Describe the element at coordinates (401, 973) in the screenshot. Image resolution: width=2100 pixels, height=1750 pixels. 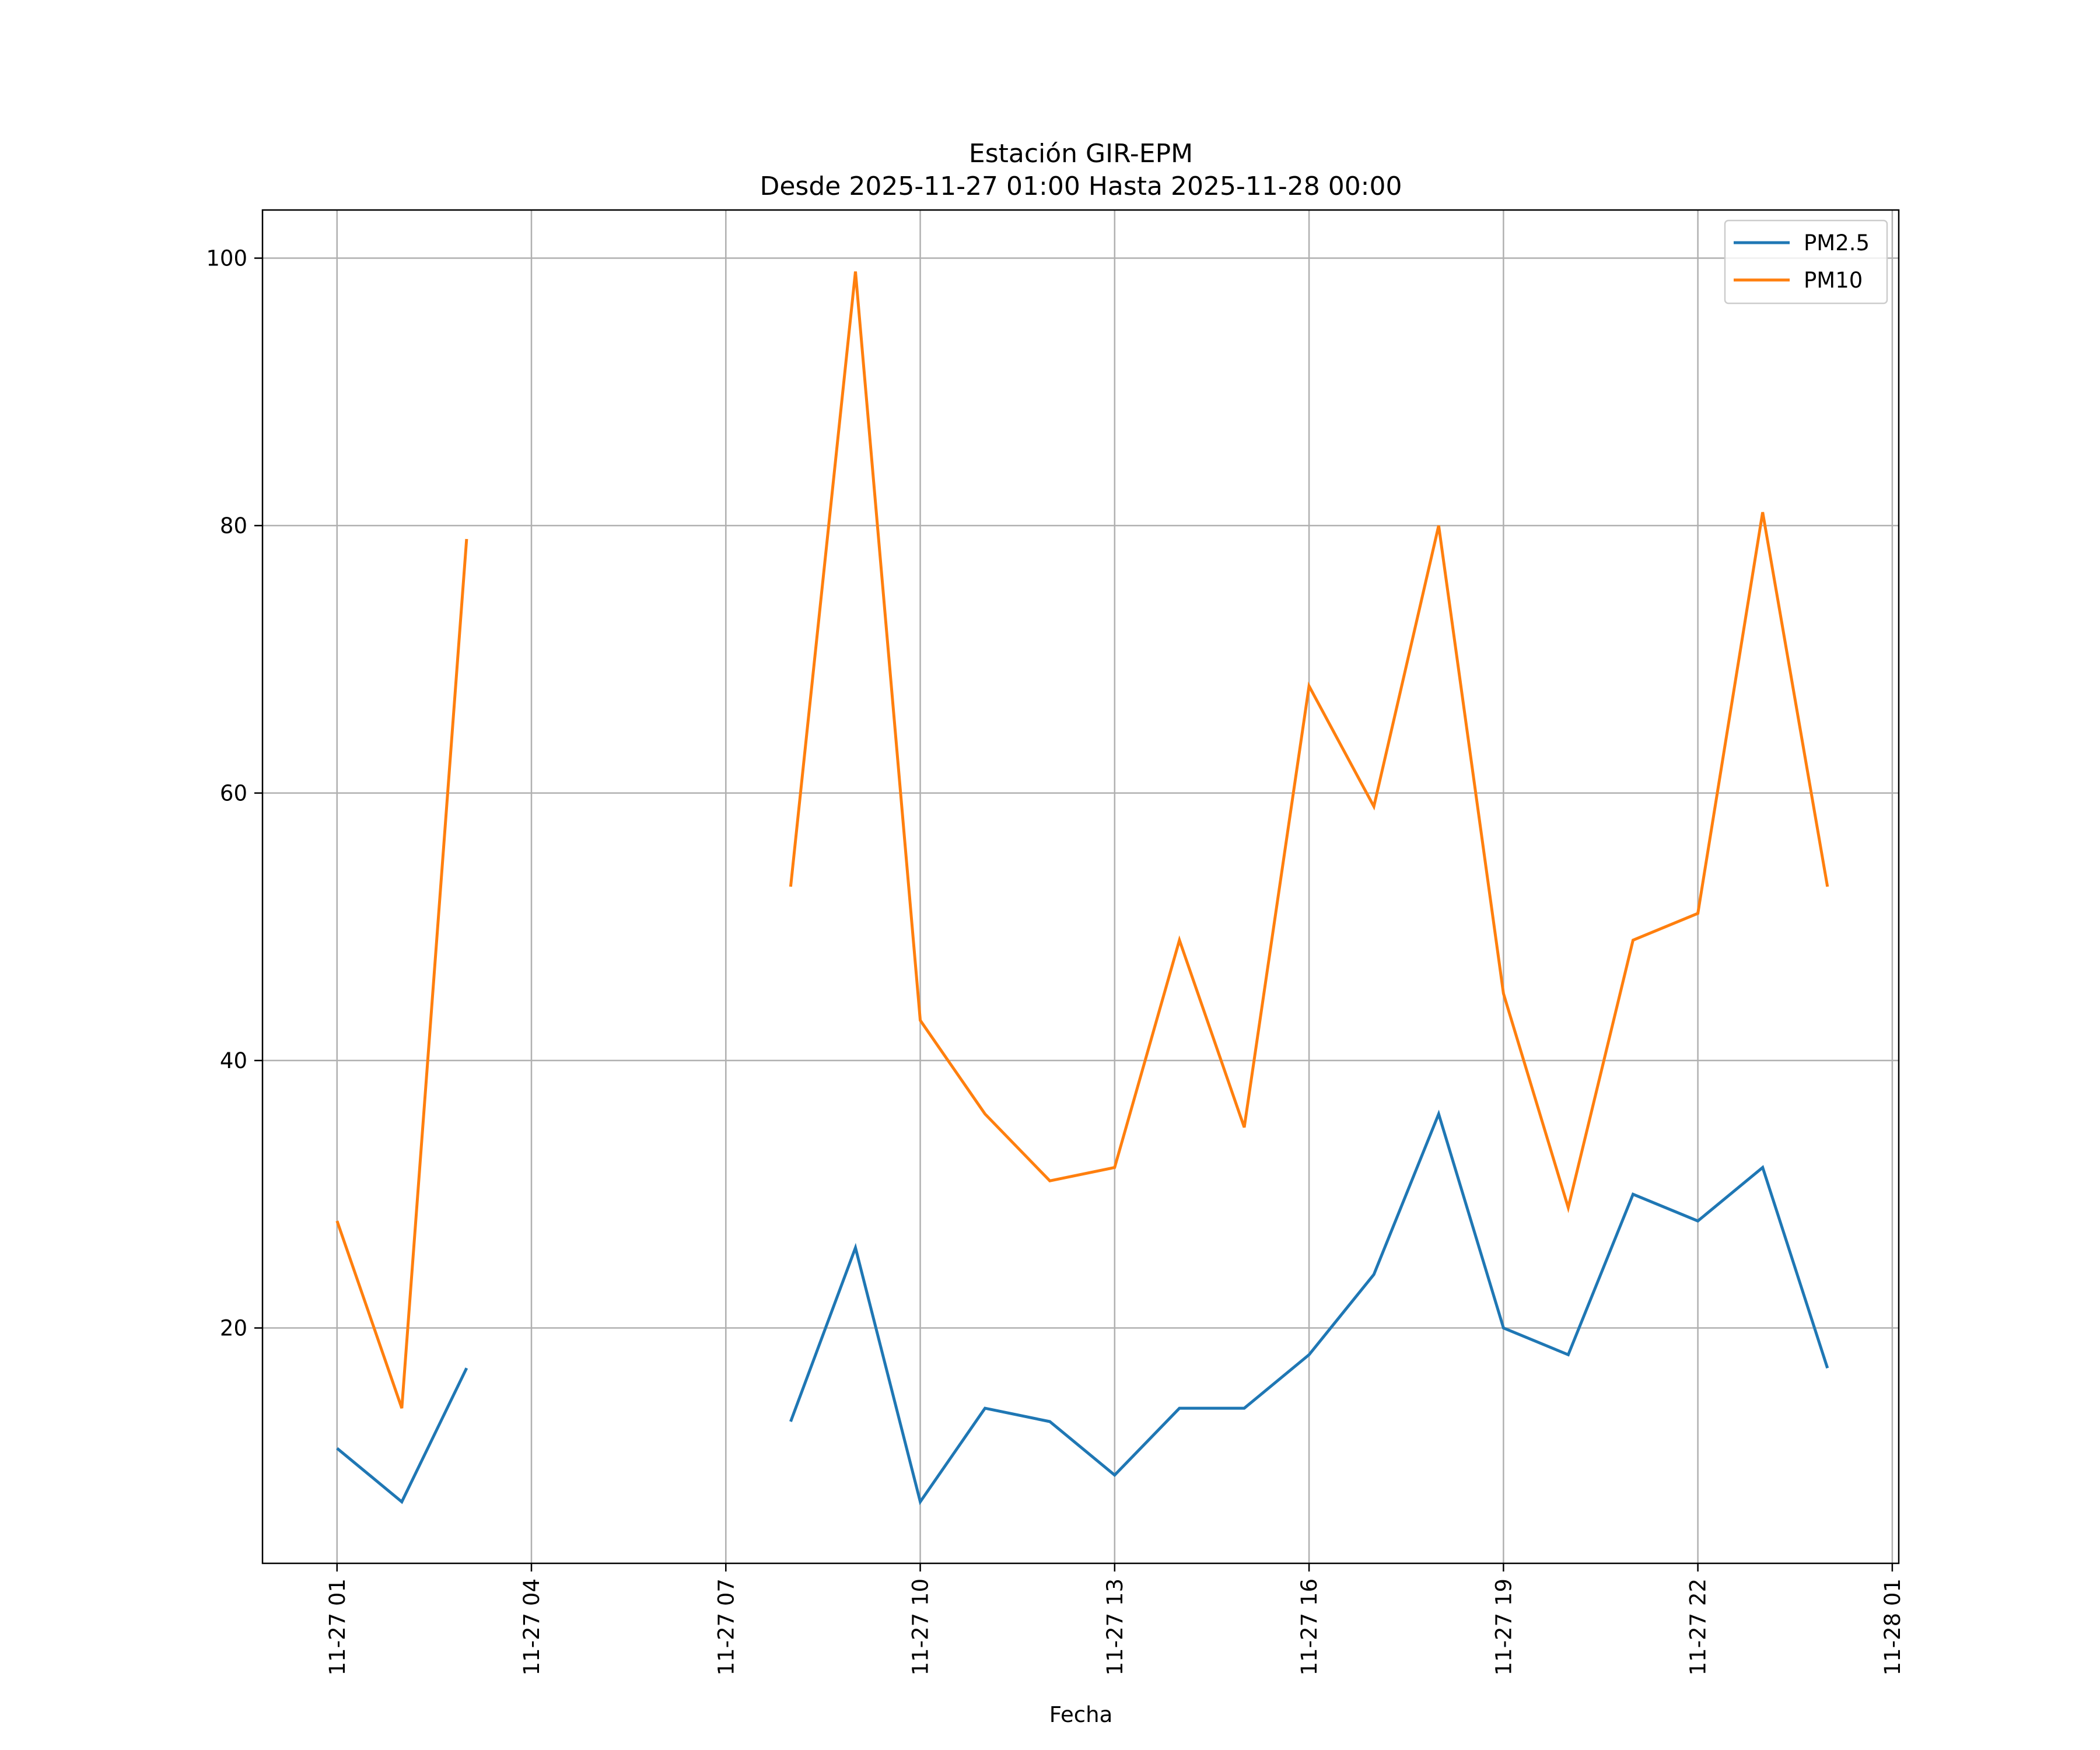
I see `series-pm10-line` at that location.